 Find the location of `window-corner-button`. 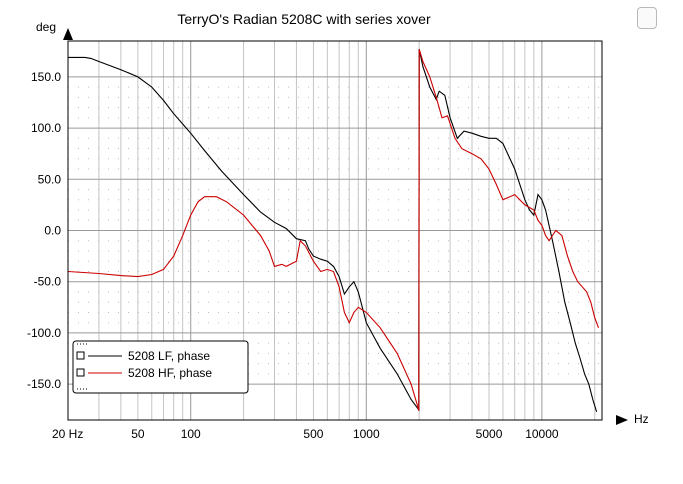

window-corner-button is located at coordinates (647, 18).